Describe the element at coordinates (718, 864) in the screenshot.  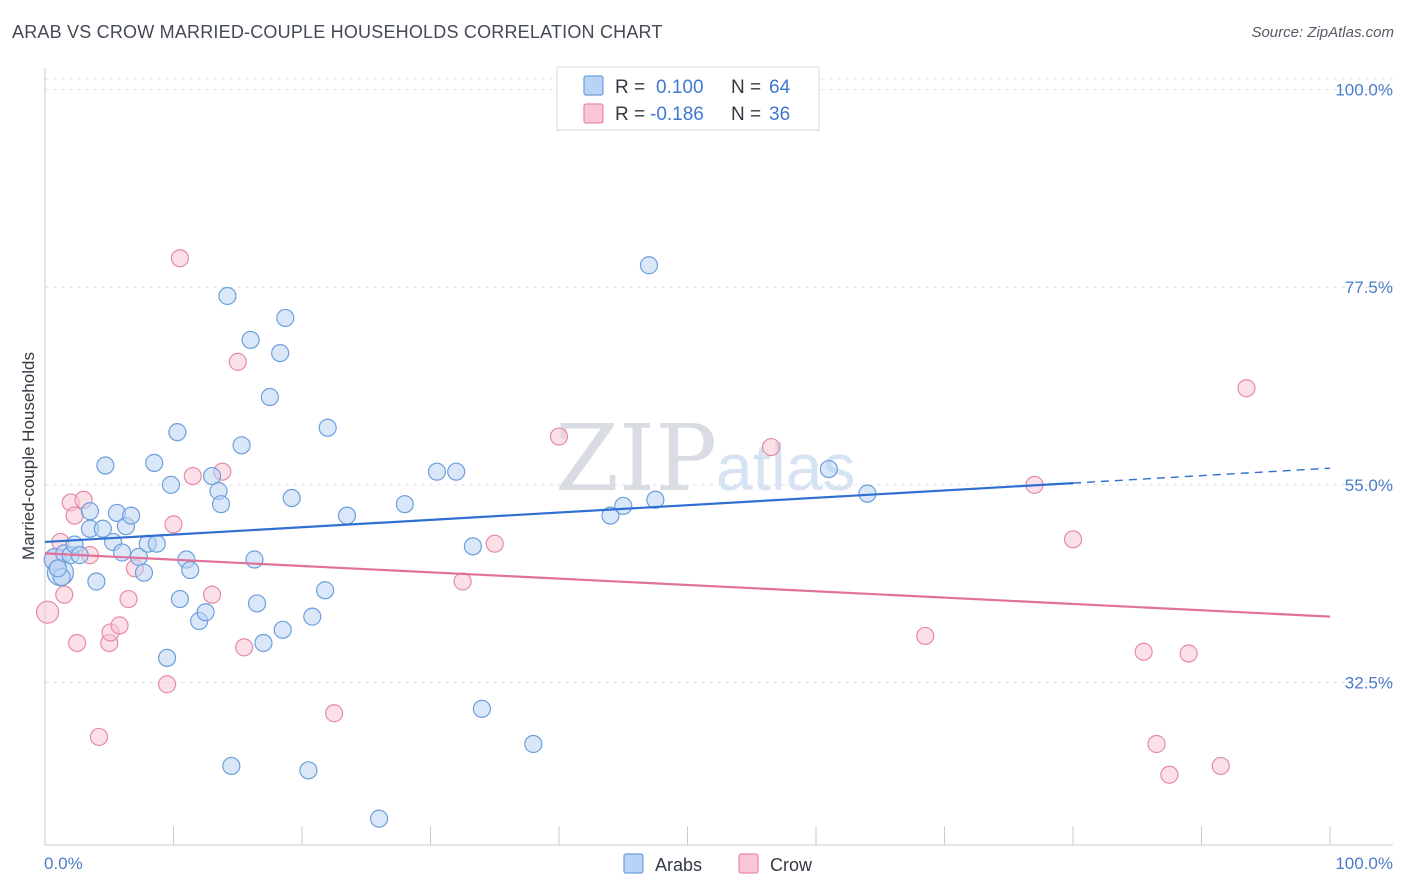
I see `bottom-legend: Arabs Crow` at that location.